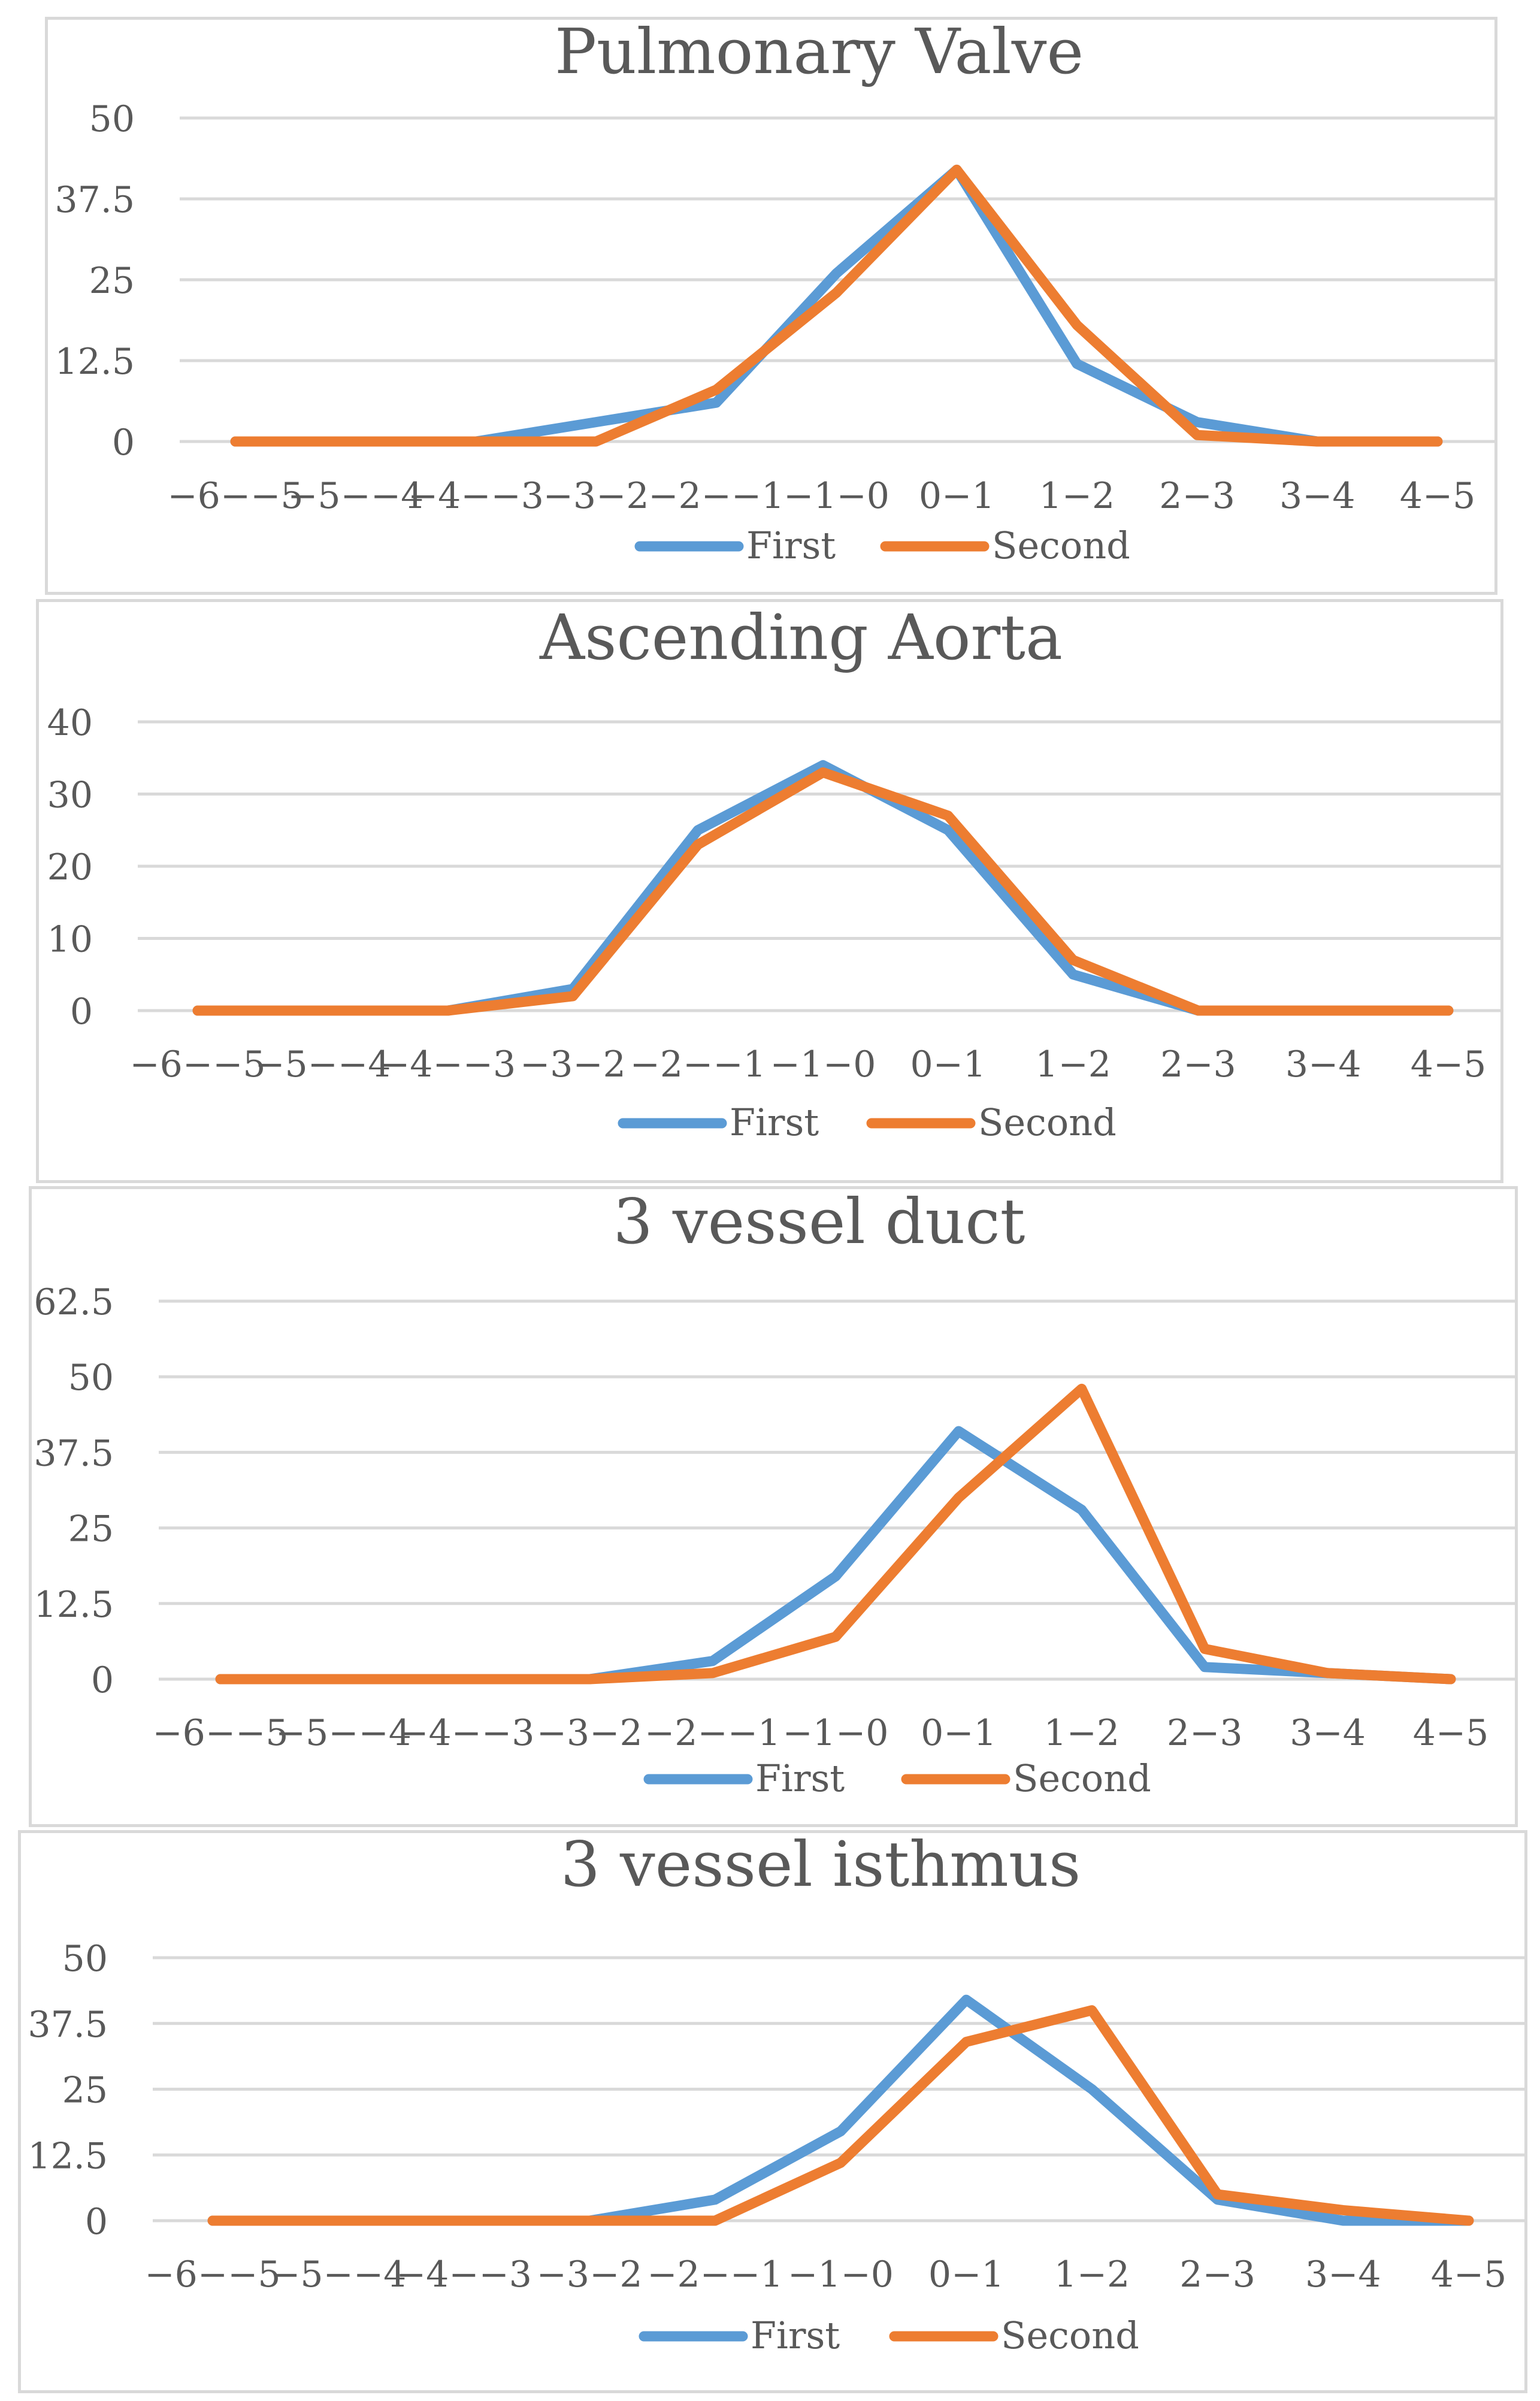  Describe the element at coordinates (821, 1864) in the screenshot. I see `chart-title: 3 vessel isthmus` at that location.